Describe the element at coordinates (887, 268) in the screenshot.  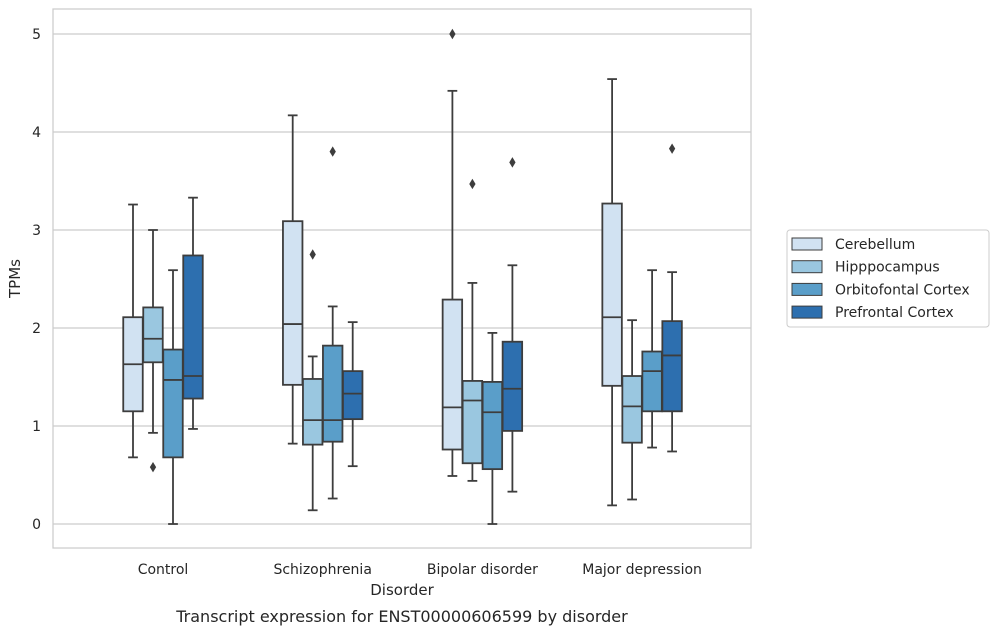
I see `legend-entry: Hipppocampus` at that location.